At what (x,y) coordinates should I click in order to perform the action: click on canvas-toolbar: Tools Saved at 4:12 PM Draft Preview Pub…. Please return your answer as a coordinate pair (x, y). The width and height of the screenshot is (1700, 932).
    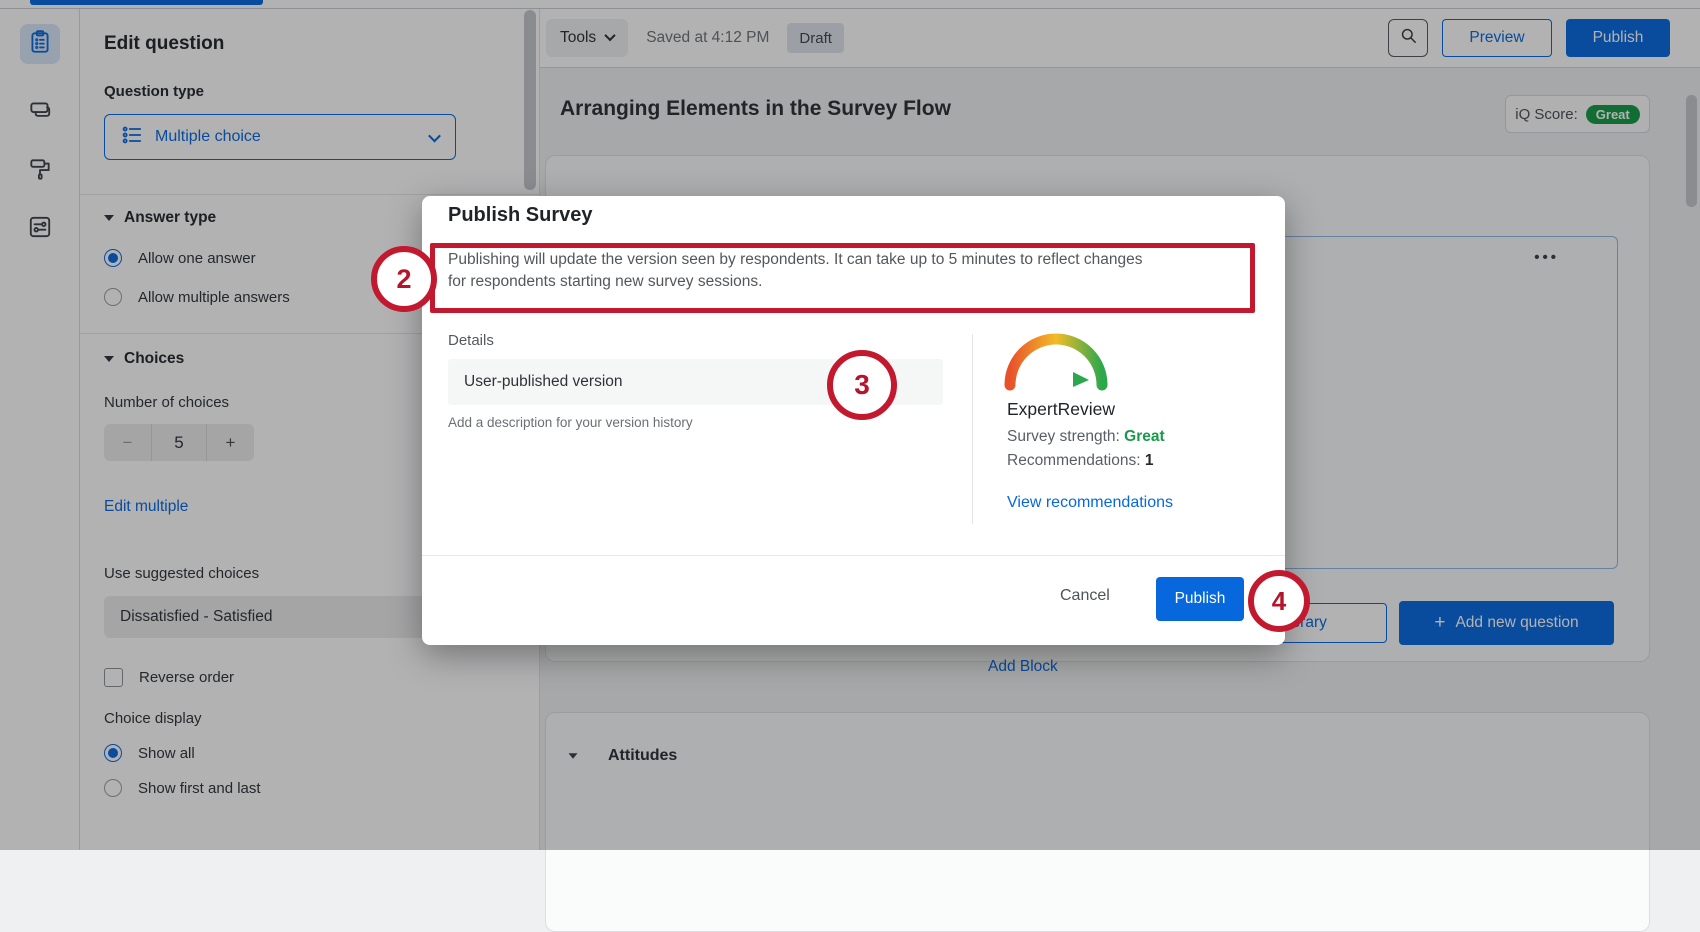
    Looking at the image, I should click on (1120, 38).